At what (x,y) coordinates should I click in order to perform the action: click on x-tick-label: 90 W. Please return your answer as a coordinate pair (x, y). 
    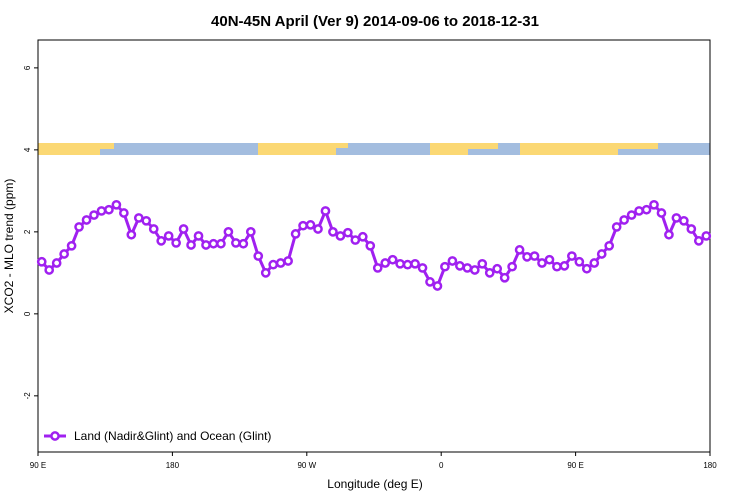
    Looking at the image, I should click on (306, 465).